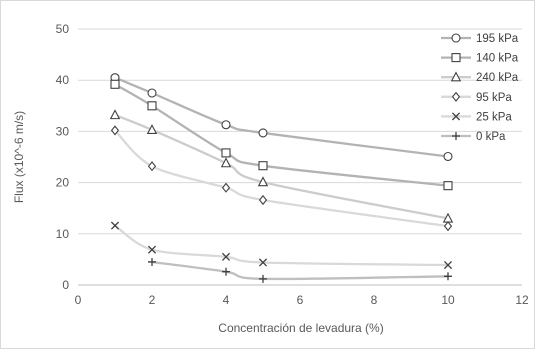  I want to click on legend-item-140-kpa: 140 kPa, so click(480, 59).